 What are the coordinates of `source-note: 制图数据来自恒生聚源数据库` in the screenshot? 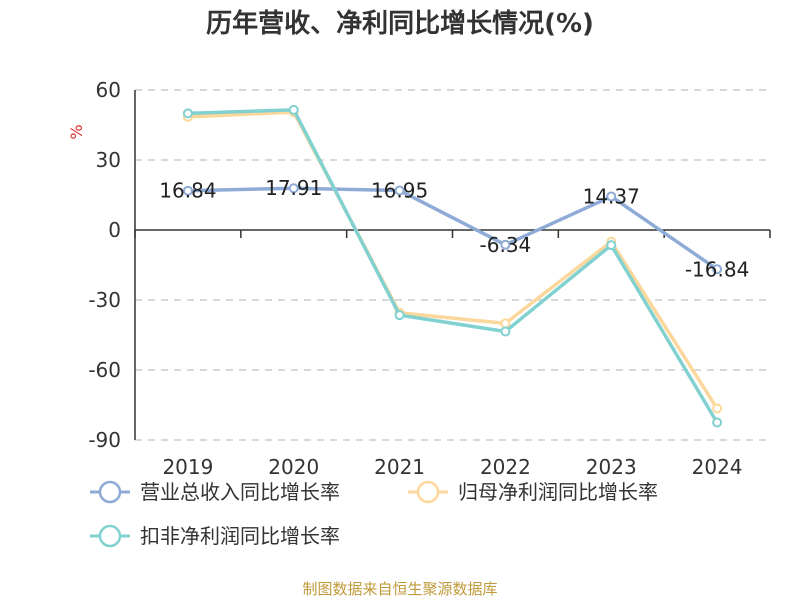 It's located at (399, 589).